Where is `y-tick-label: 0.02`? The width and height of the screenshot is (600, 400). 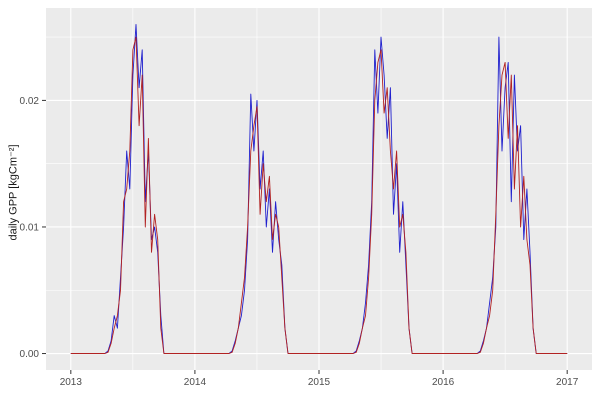
y-tick-label: 0.02 is located at coordinates (30, 101).